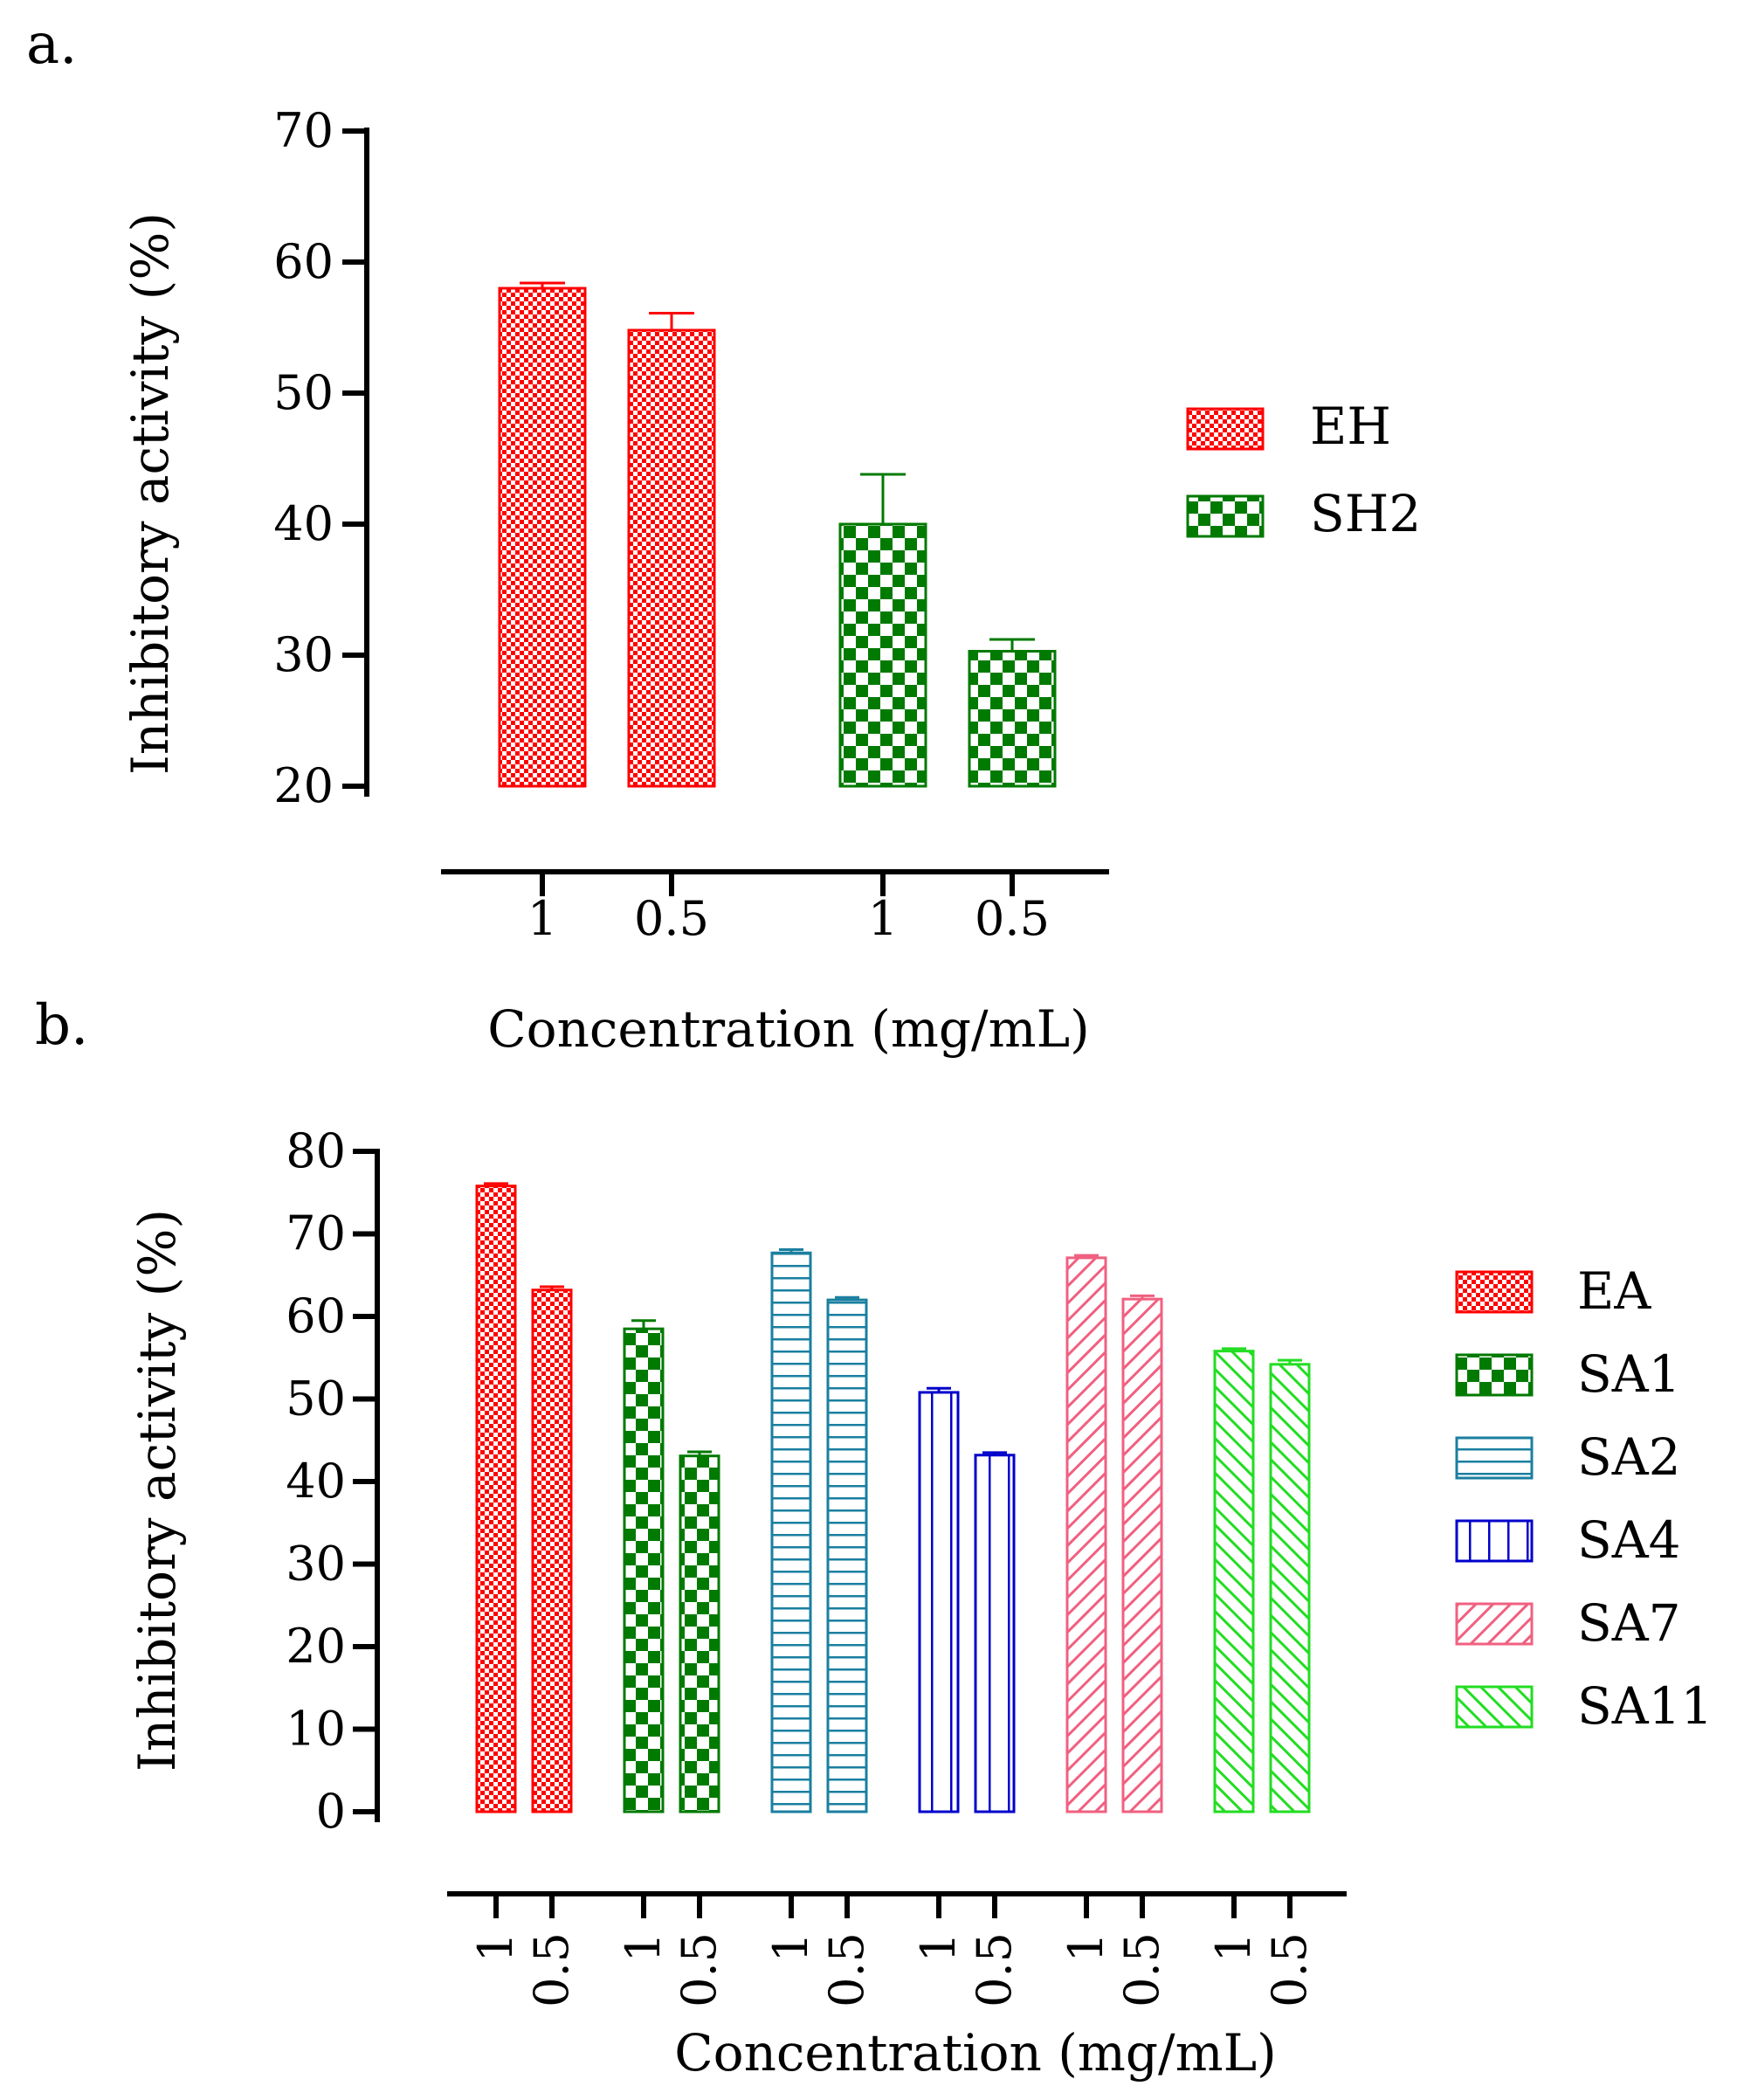 The width and height of the screenshot is (1744, 2100). What do you see at coordinates (61, 1025) in the screenshot?
I see `panel-b-label: b.` at bounding box center [61, 1025].